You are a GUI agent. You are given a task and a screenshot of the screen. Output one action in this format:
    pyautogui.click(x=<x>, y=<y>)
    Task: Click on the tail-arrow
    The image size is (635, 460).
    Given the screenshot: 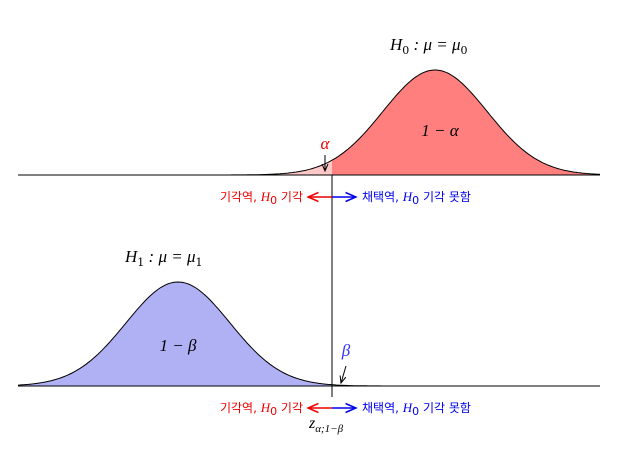 What is the action you would take?
    pyautogui.click(x=344, y=374)
    